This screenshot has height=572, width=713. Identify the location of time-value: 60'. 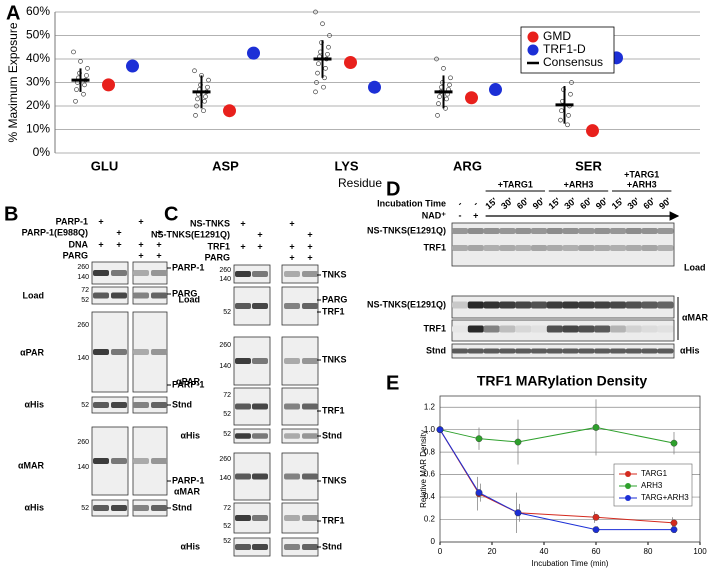
(586, 203).